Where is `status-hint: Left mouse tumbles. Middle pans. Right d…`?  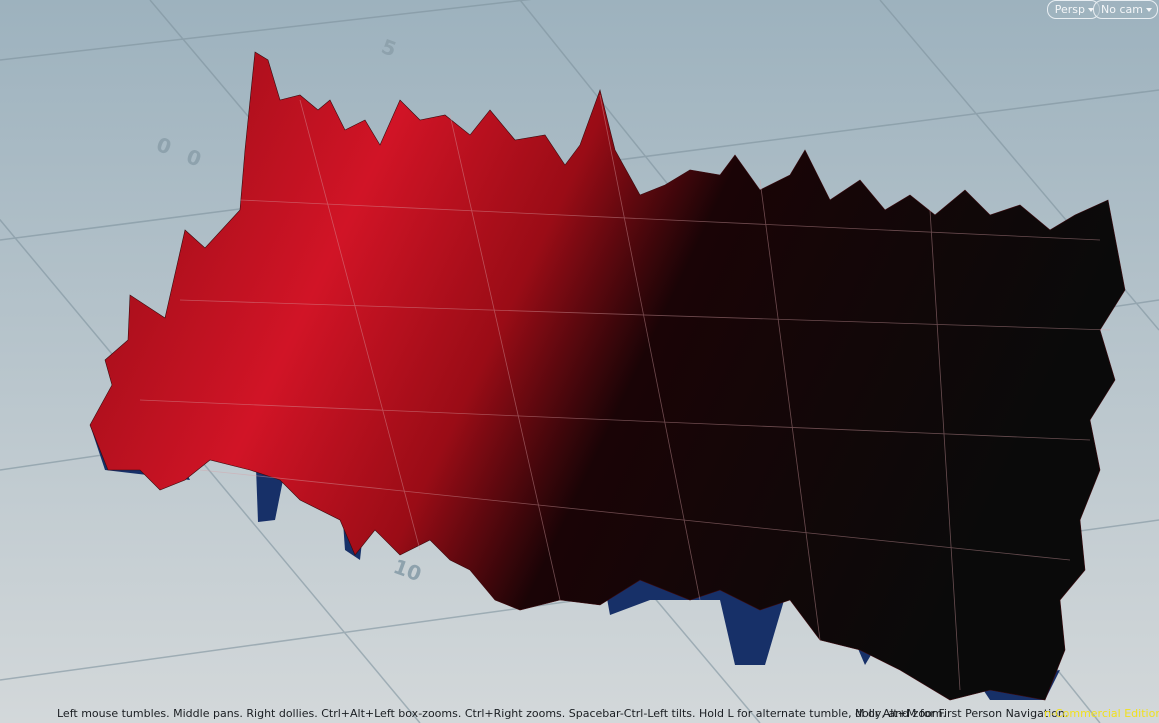 status-hint: Left mouse tumbles. Middle pans. Right d… is located at coordinates (502, 713).